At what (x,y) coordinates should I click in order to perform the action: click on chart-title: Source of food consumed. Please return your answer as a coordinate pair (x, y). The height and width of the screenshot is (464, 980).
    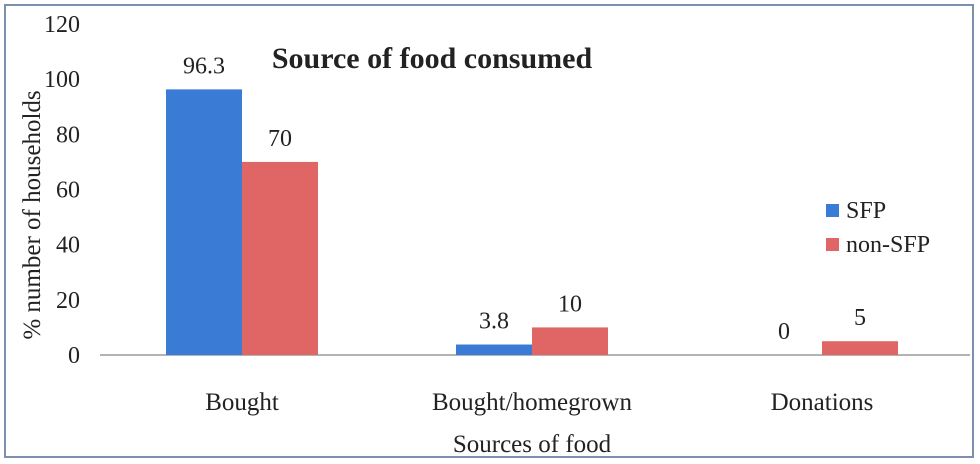
    Looking at the image, I should click on (432, 58).